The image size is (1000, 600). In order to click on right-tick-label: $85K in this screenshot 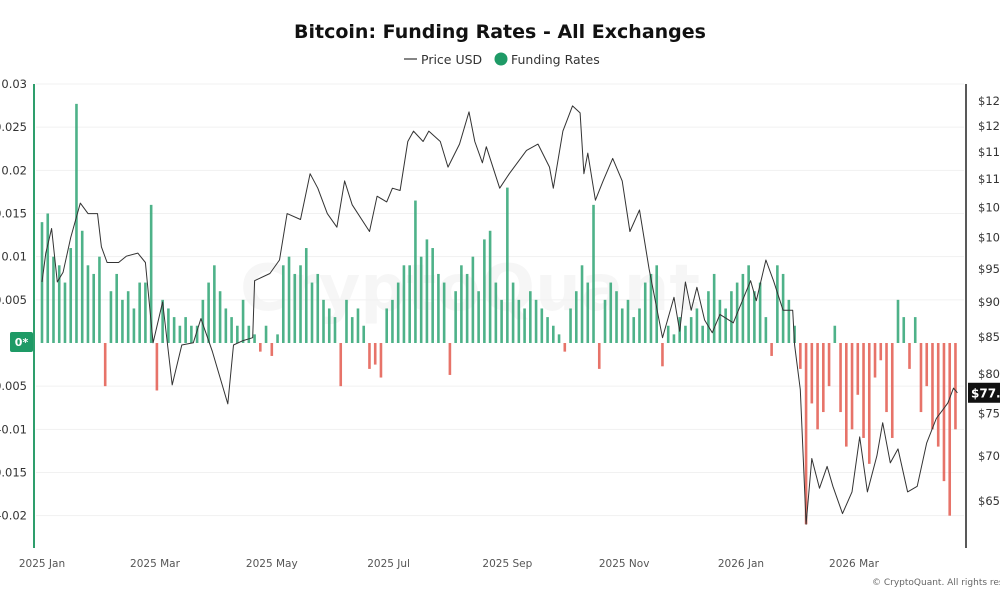, I will do `click(989, 337)`.